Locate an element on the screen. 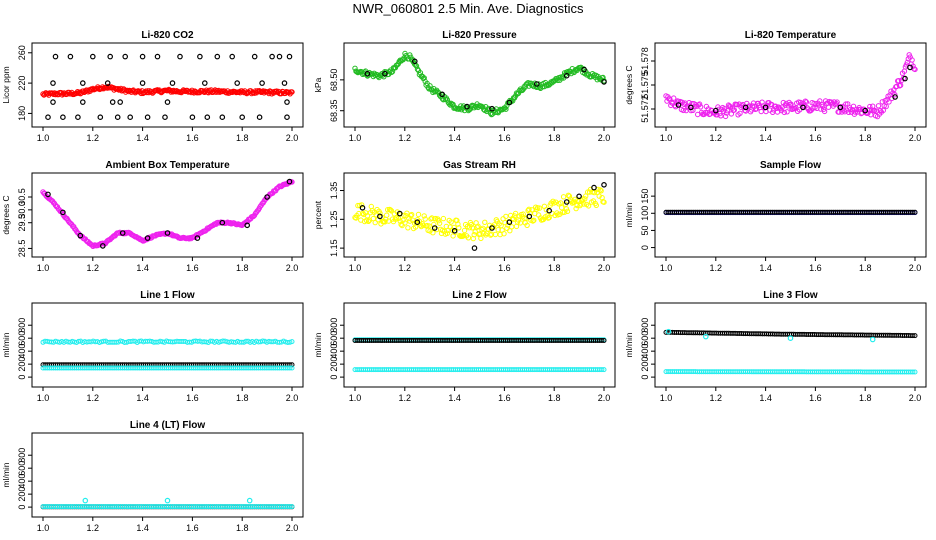  data-point-line1-cyan is located at coordinates (210, 341).